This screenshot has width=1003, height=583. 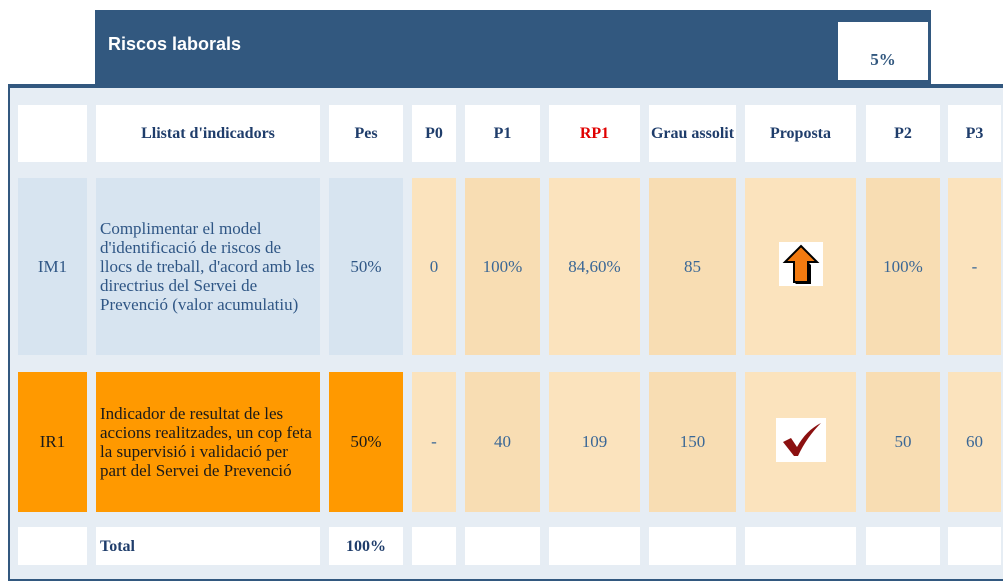 What do you see at coordinates (366, 133) in the screenshot?
I see `column-header: Pes` at bounding box center [366, 133].